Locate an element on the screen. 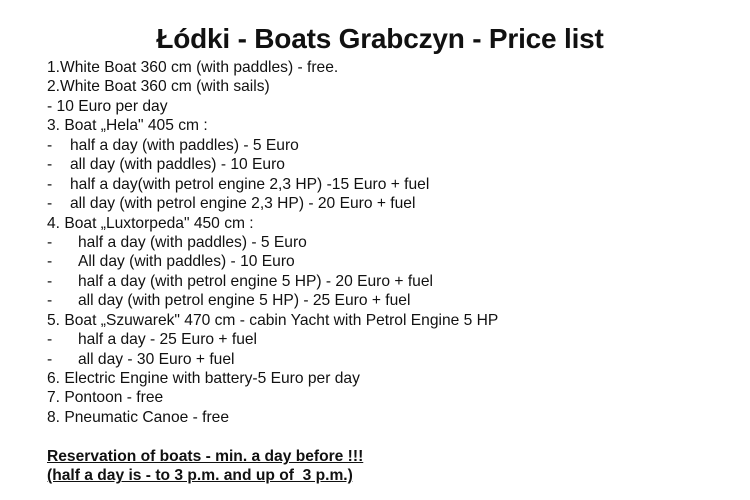  list-item: 4. Boat „Luxtorpeda" 450 cm : is located at coordinates (150, 223).